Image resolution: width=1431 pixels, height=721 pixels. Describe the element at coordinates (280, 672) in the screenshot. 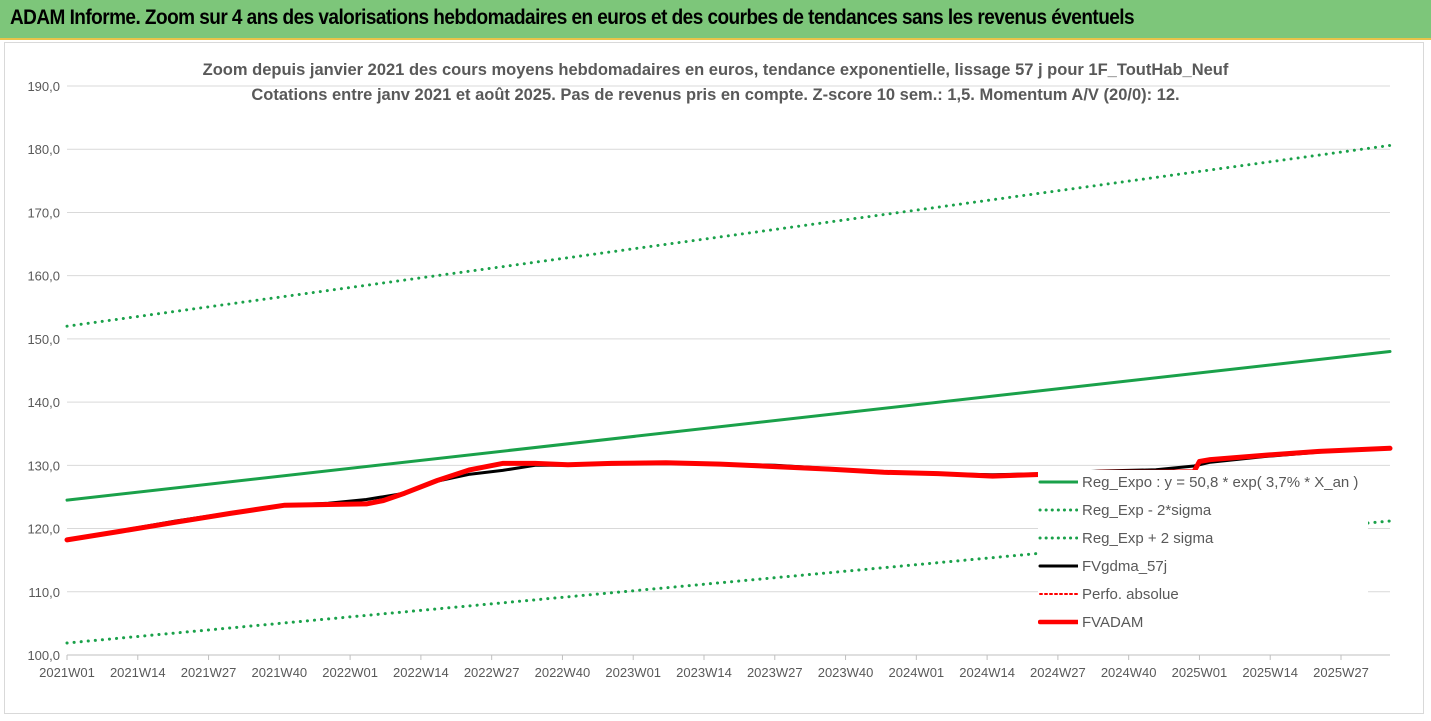

I see `x-tick-label: 2021W40` at that location.